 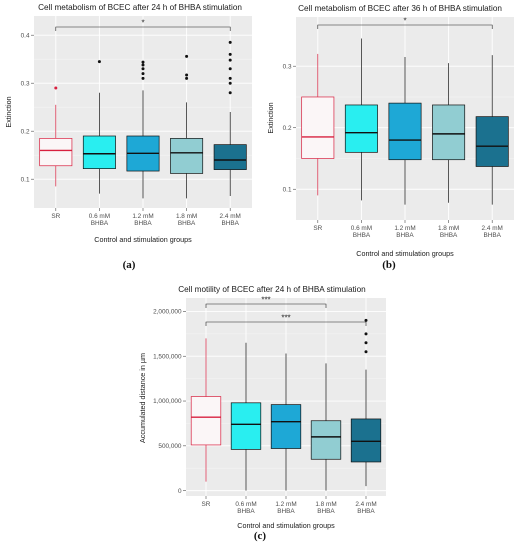 What do you see at coordinates (25, 35) in the screenshot?
I see `y-tick-label: 0.4` at bounding box center [25, 35].